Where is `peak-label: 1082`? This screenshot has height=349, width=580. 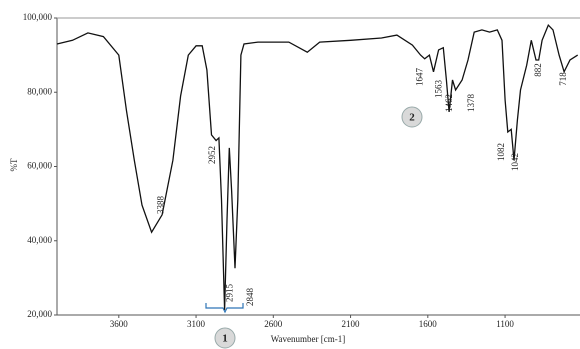
peak-label: 1082 is located at coordinates (501, 152).